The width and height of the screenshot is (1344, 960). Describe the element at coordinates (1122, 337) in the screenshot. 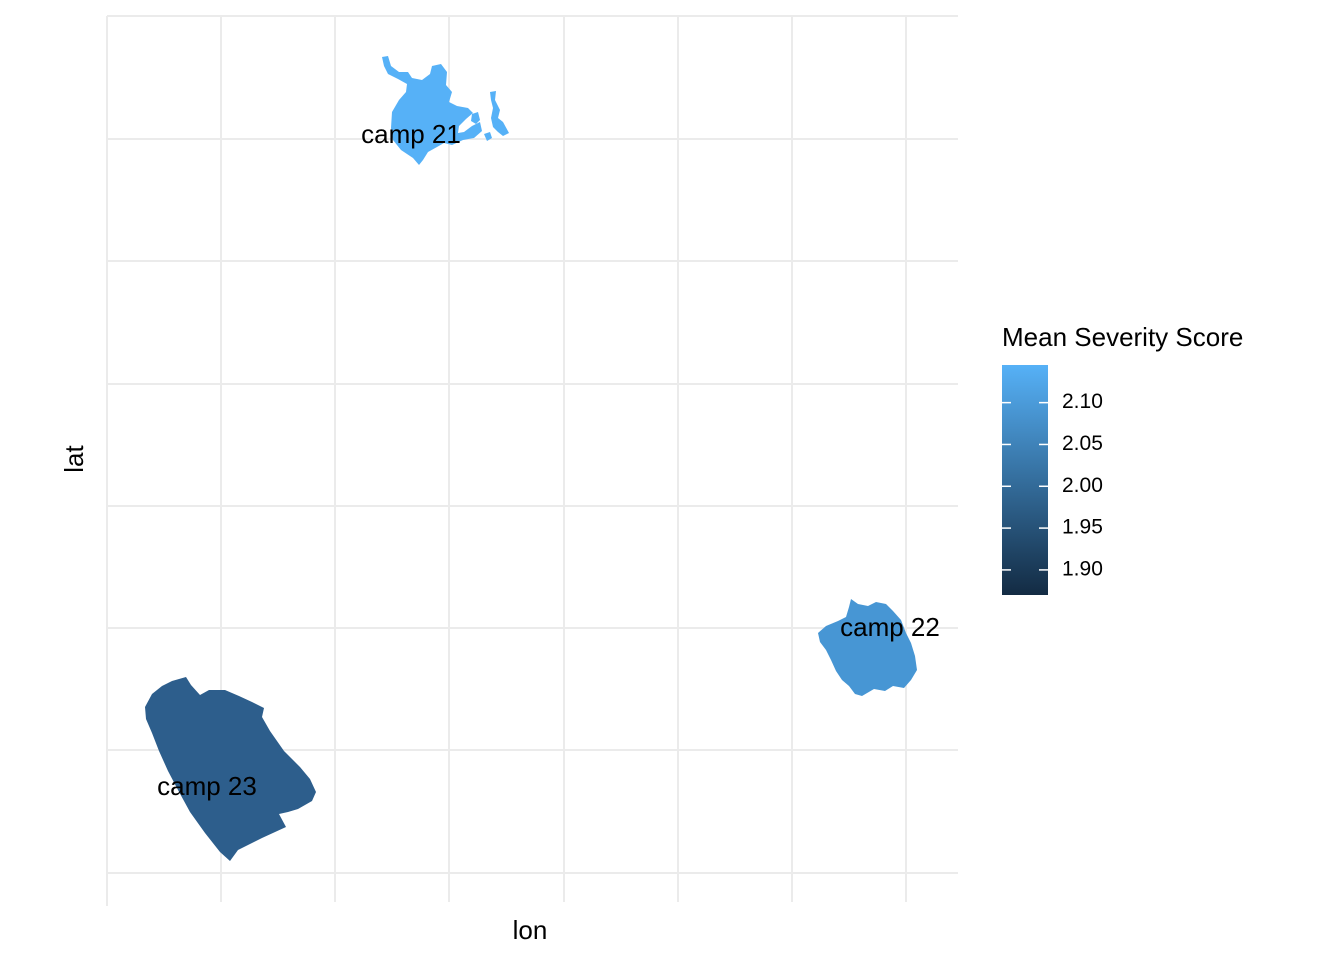

I see `legend-title: Mean Severity Score` at that location.